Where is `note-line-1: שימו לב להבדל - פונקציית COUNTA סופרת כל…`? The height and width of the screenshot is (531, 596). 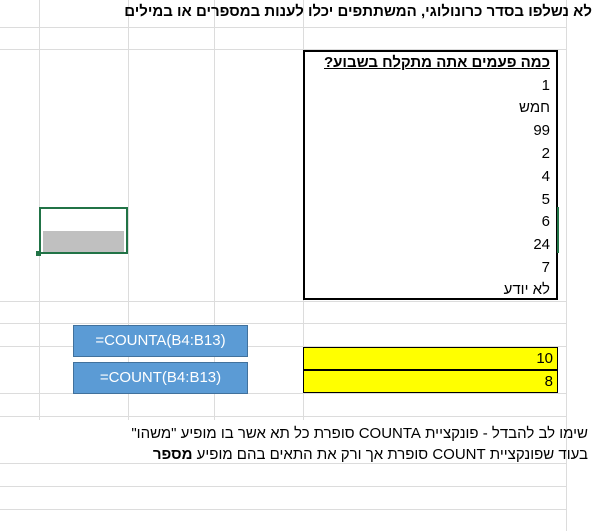
note-line-1: שימו לב להבדל - פונקציית COUNTA סופרת כל… is located at coordinates (359, 433).